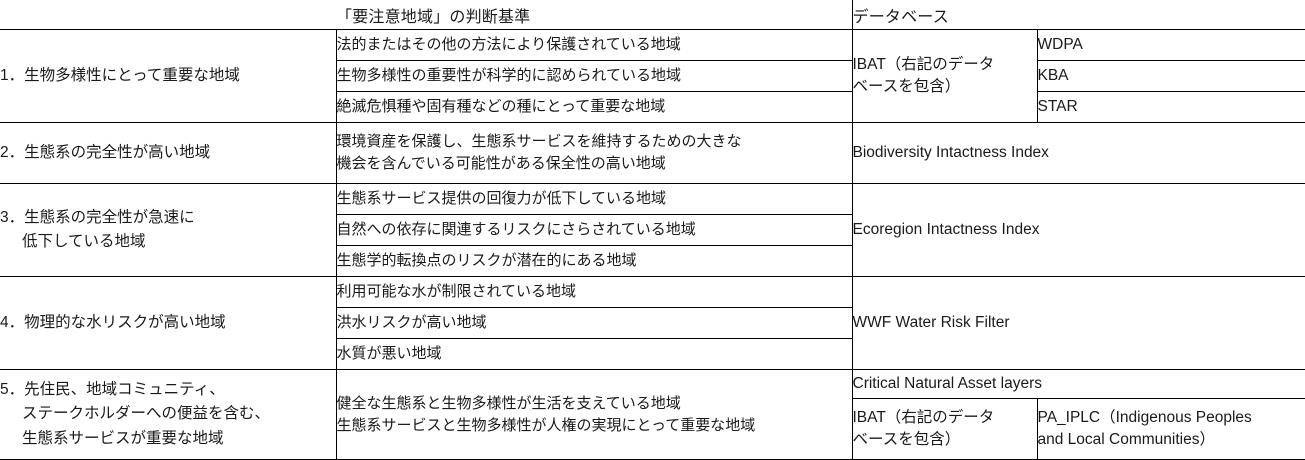  I want to click on database-sub-line: and Local Communities）, so click(1171, 440).